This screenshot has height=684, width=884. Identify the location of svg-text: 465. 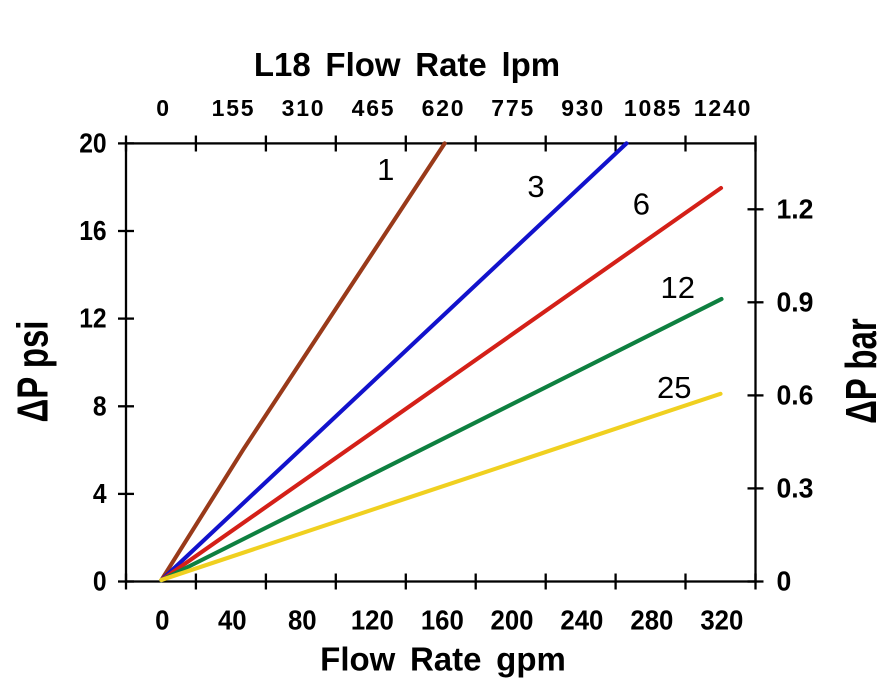
(374, 108).